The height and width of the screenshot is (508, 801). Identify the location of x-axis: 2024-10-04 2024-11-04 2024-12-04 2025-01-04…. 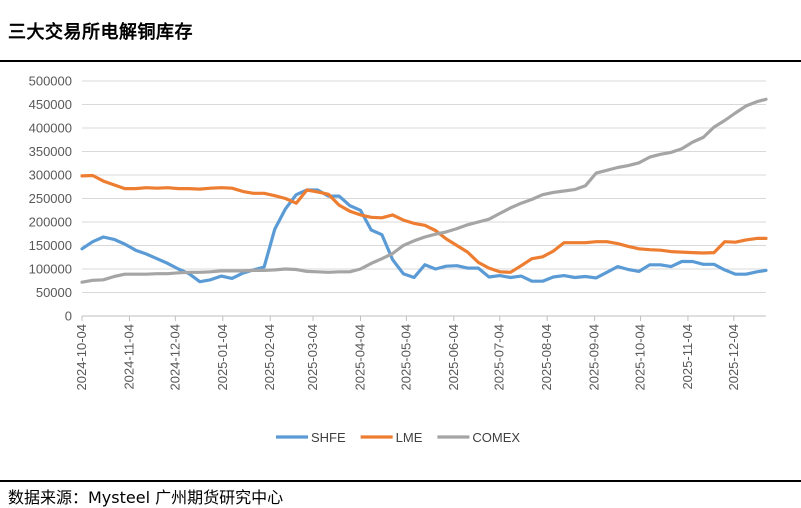
(420, 353).